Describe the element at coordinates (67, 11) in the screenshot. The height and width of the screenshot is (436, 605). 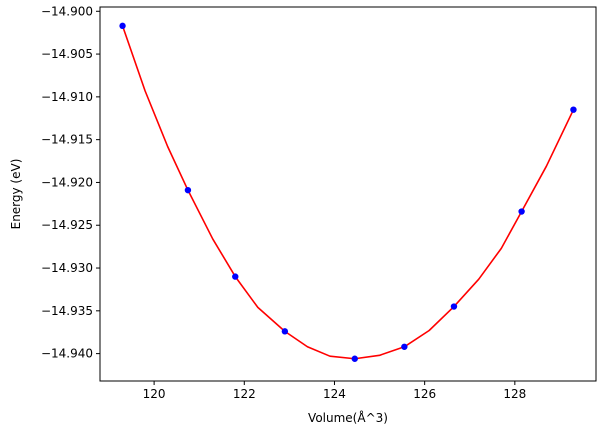
I see `y-tick-label: −14.900` at that location.